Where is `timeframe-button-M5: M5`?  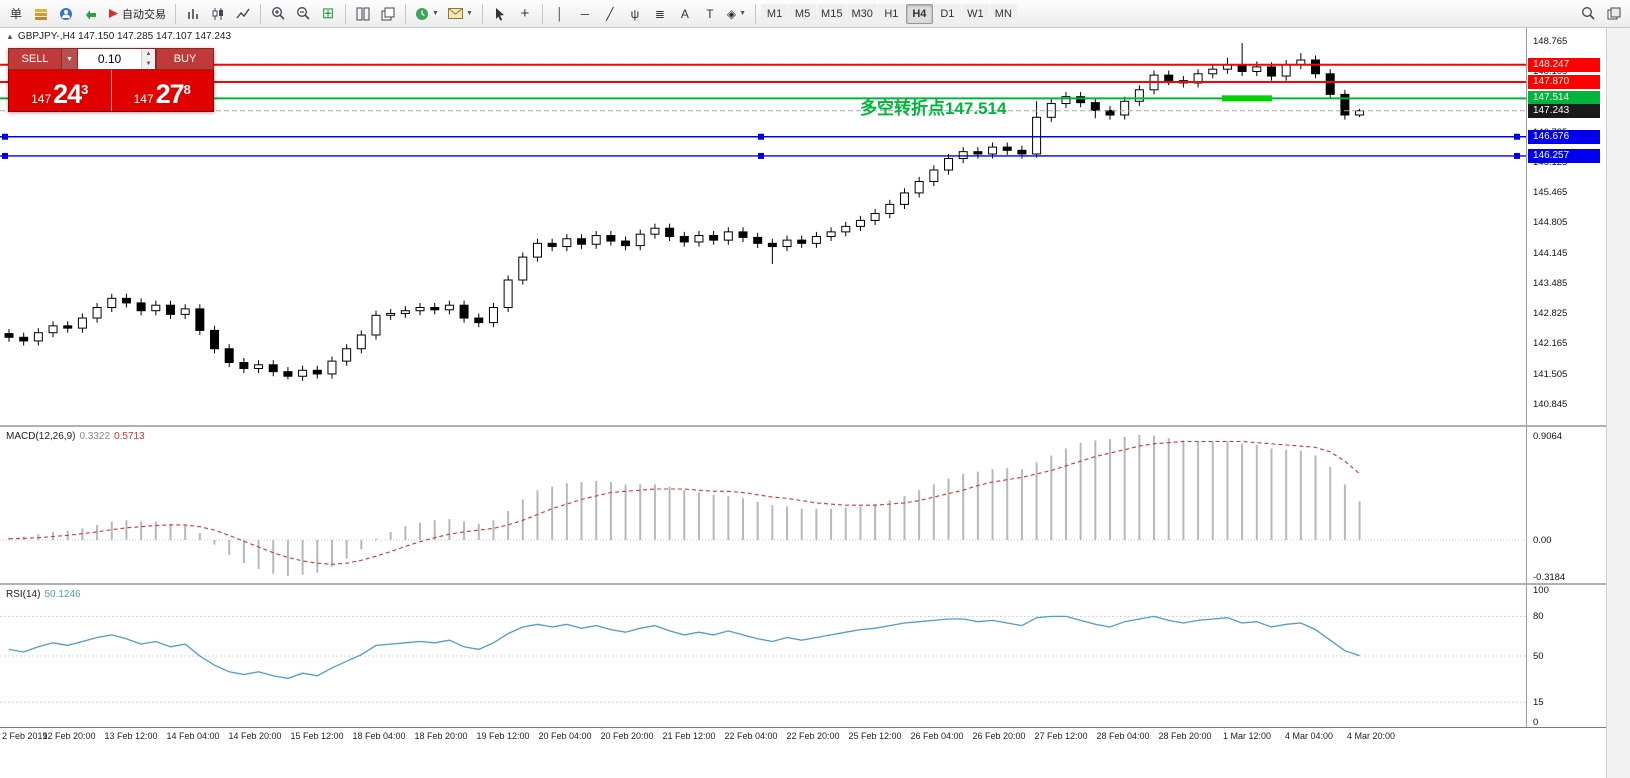
timeframe-button-M5: M5 is located at coordinates (803, 13).